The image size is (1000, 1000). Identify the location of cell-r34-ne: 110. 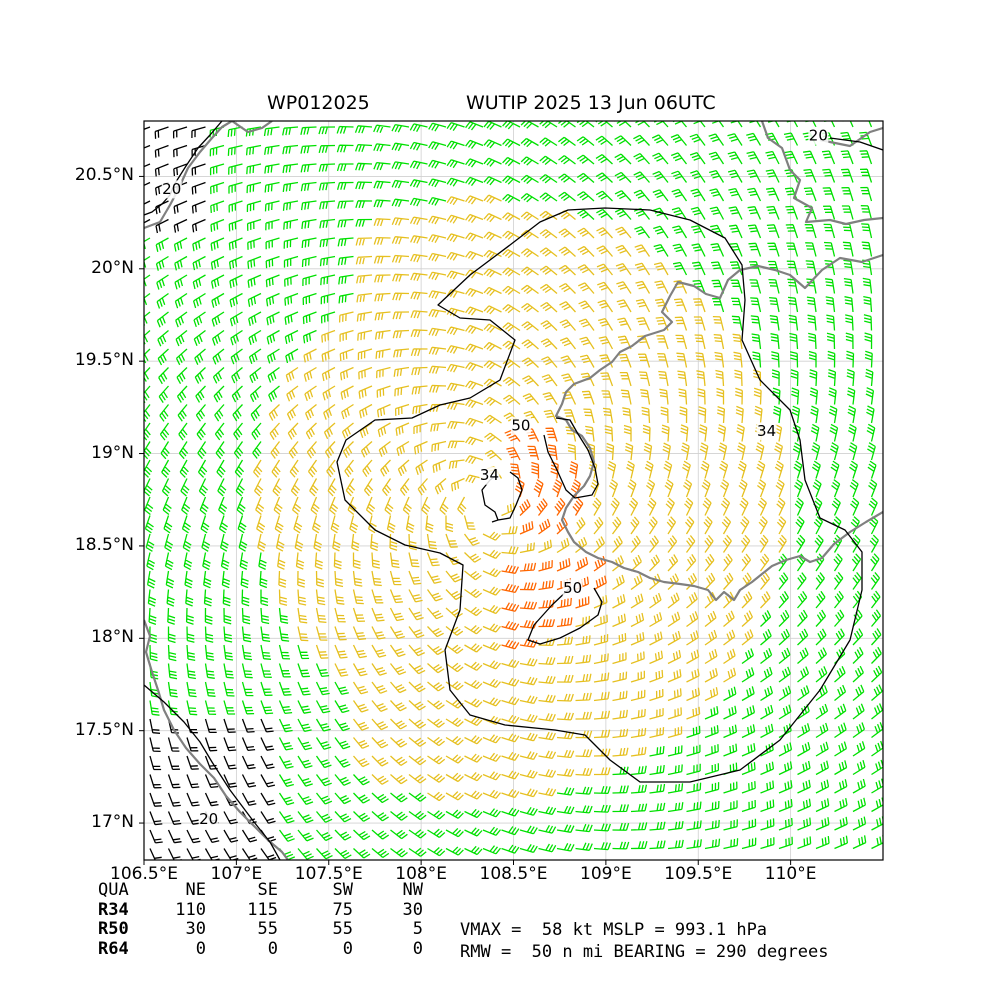
(190, 909).